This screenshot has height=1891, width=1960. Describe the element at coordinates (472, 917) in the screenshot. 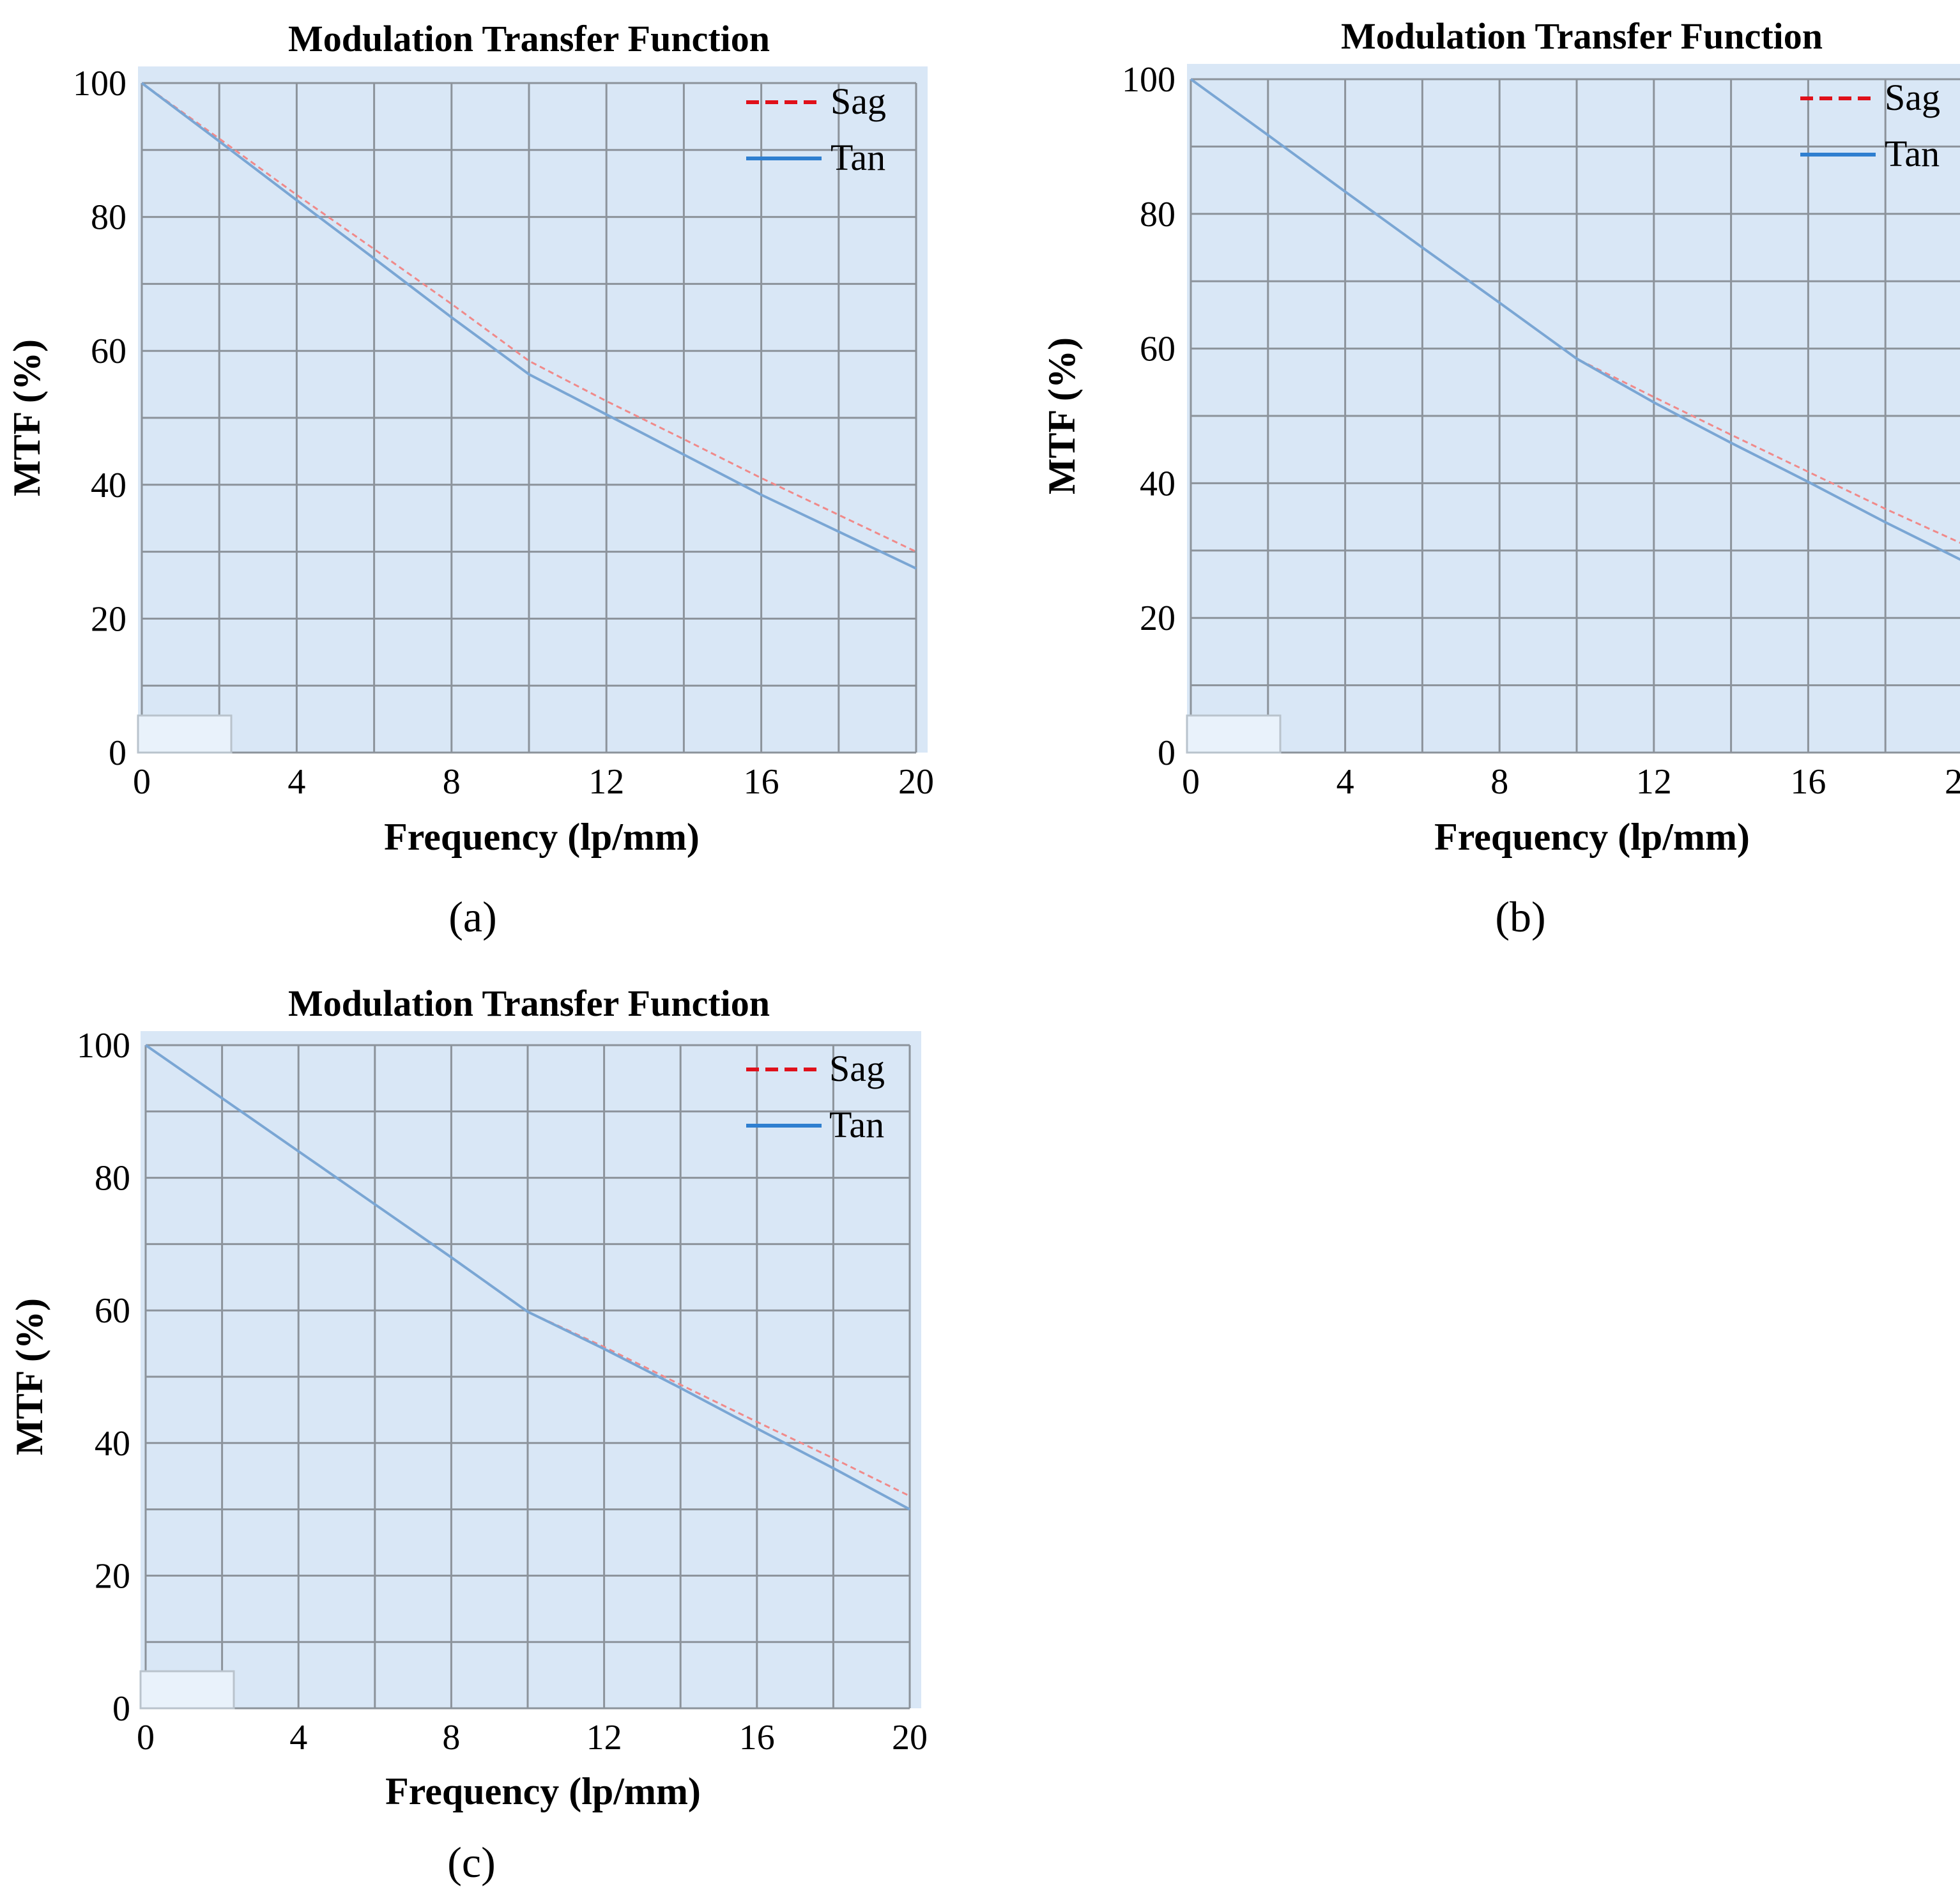

I see `panel-caption: (a)` at that location.